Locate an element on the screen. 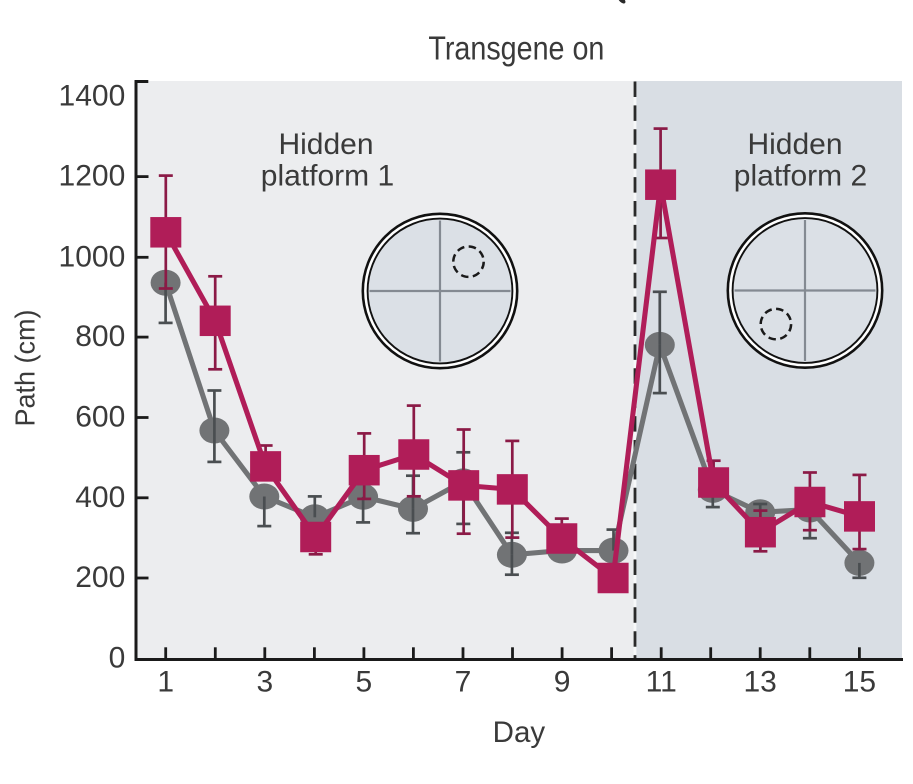 This screenshot has height=784, width=913. svg-text: Transgene on is located at coordinates (516, 47).